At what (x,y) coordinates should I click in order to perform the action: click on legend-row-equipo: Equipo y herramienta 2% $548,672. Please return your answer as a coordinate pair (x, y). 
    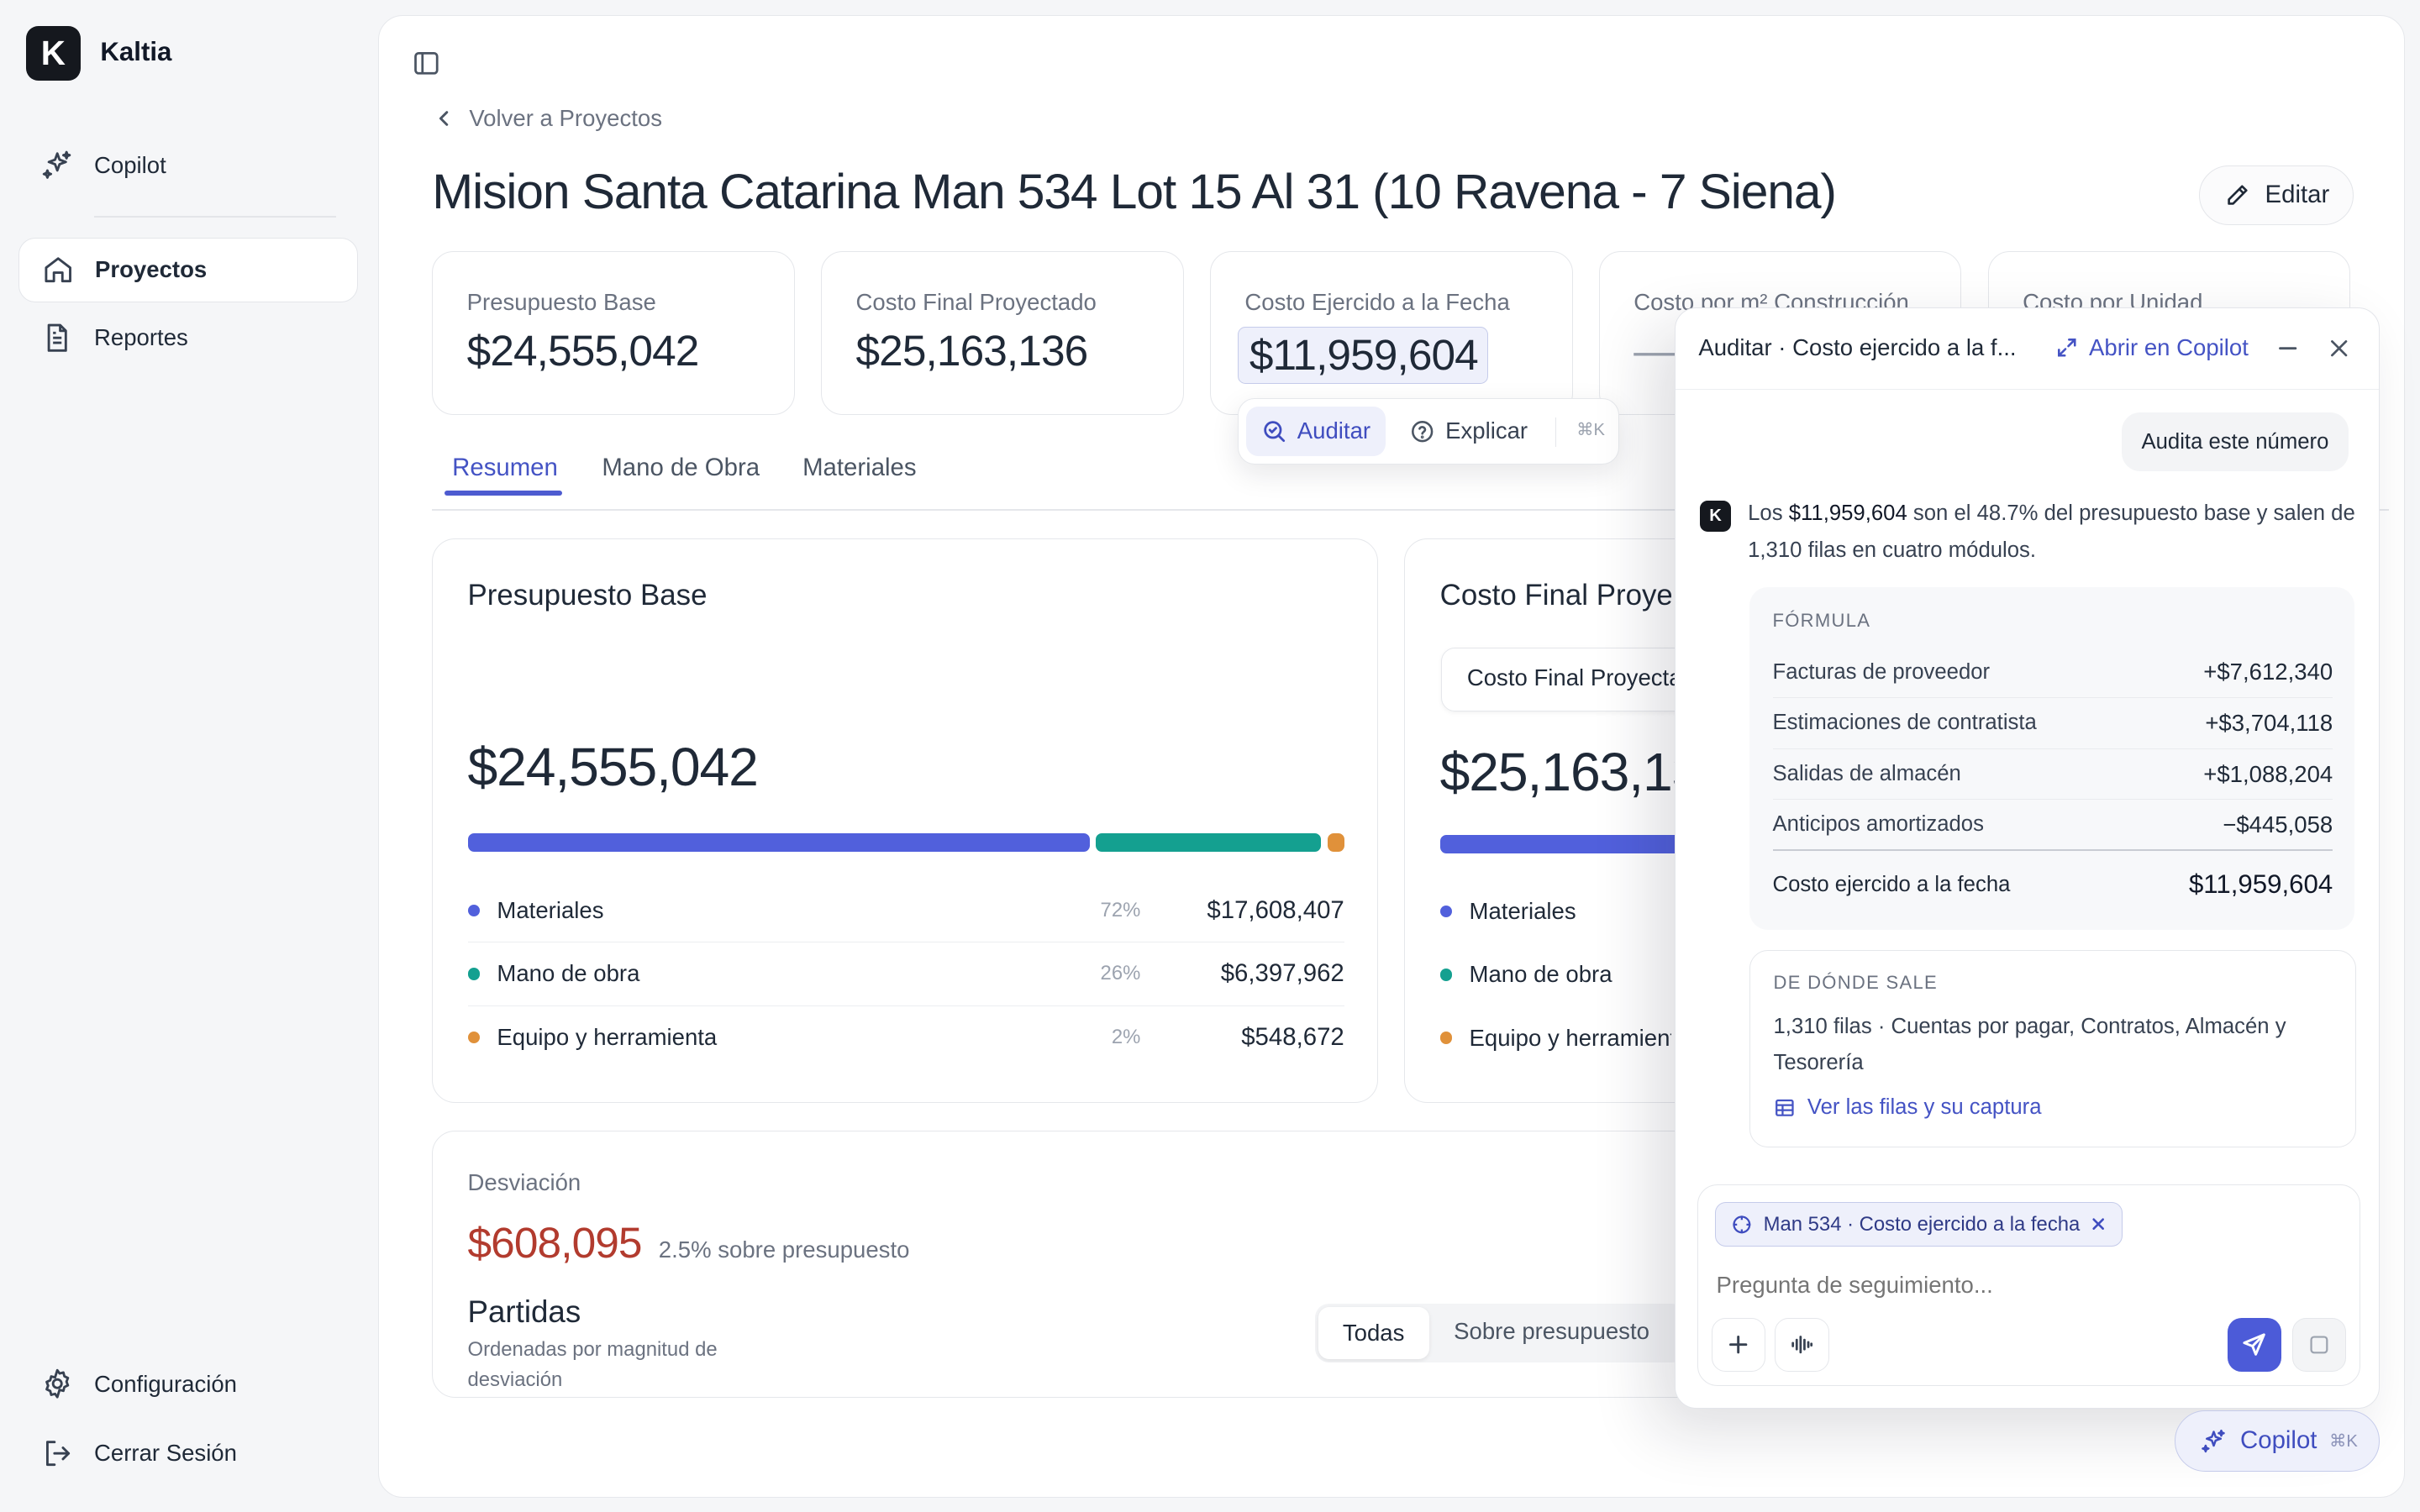
    Looking at the image, I should click on (905, 1037).